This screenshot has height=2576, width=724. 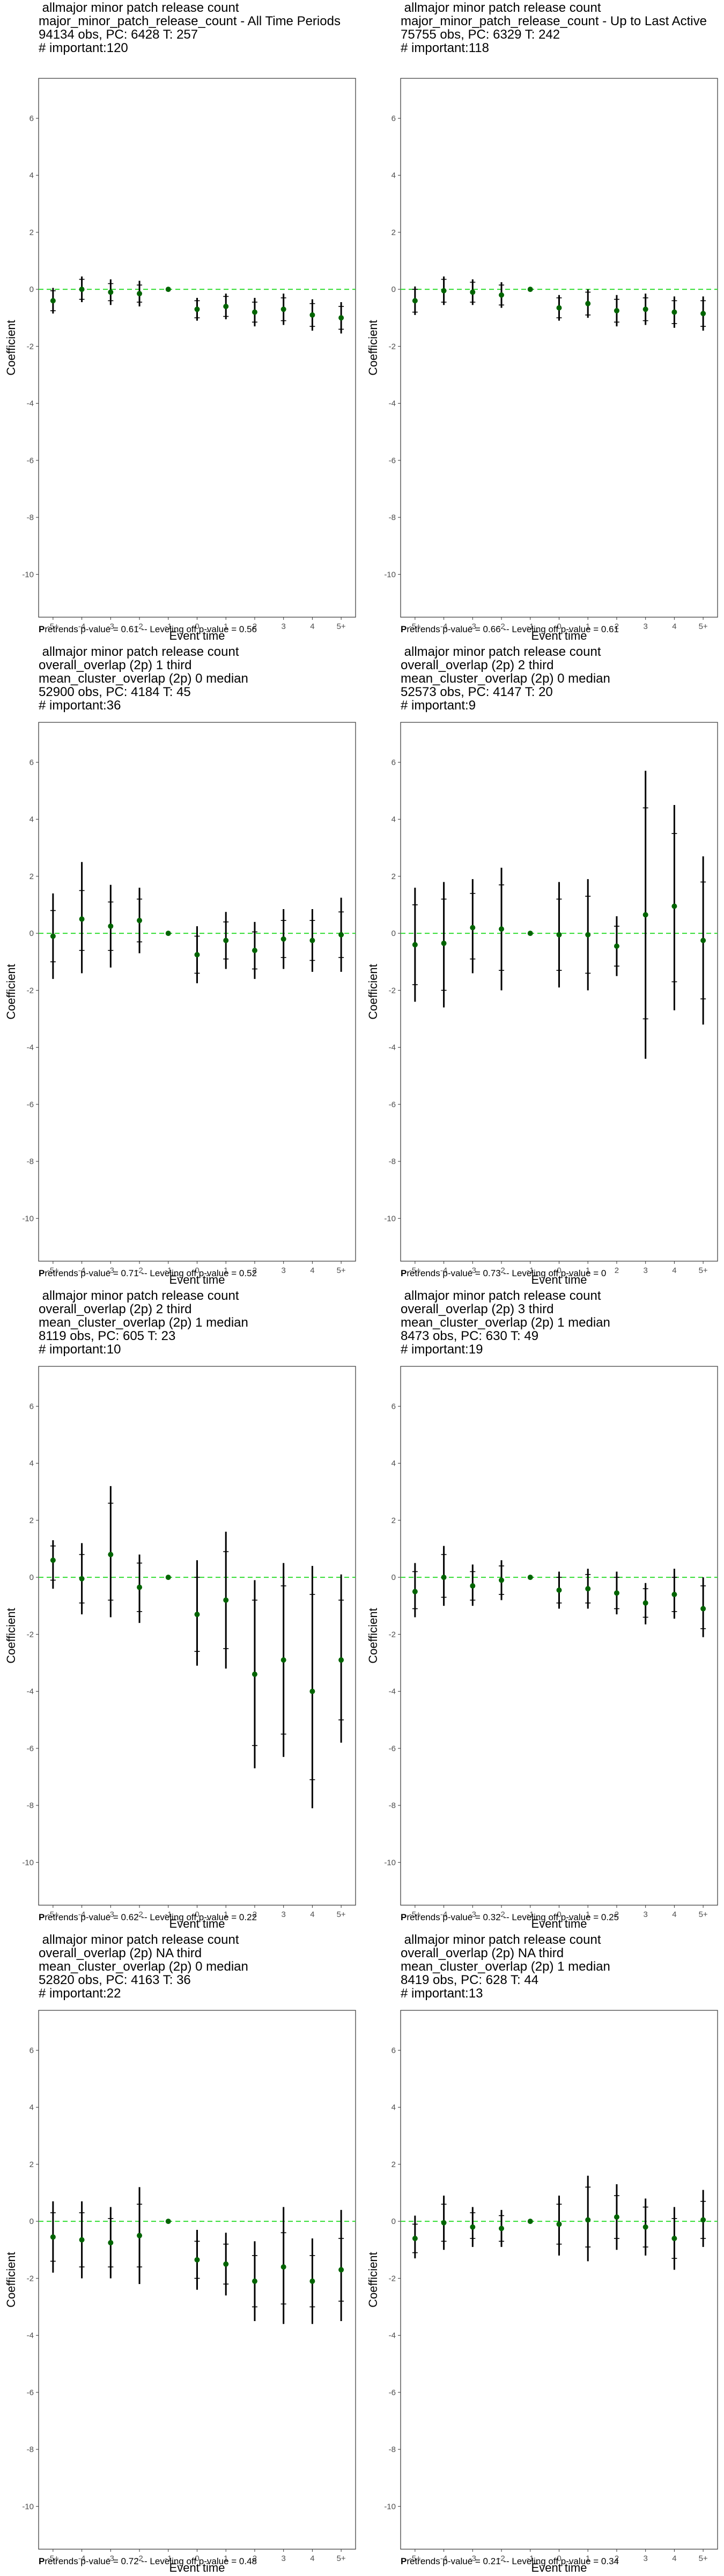 I want to click on x-tick-label: -2, so click(x=139, y=626).